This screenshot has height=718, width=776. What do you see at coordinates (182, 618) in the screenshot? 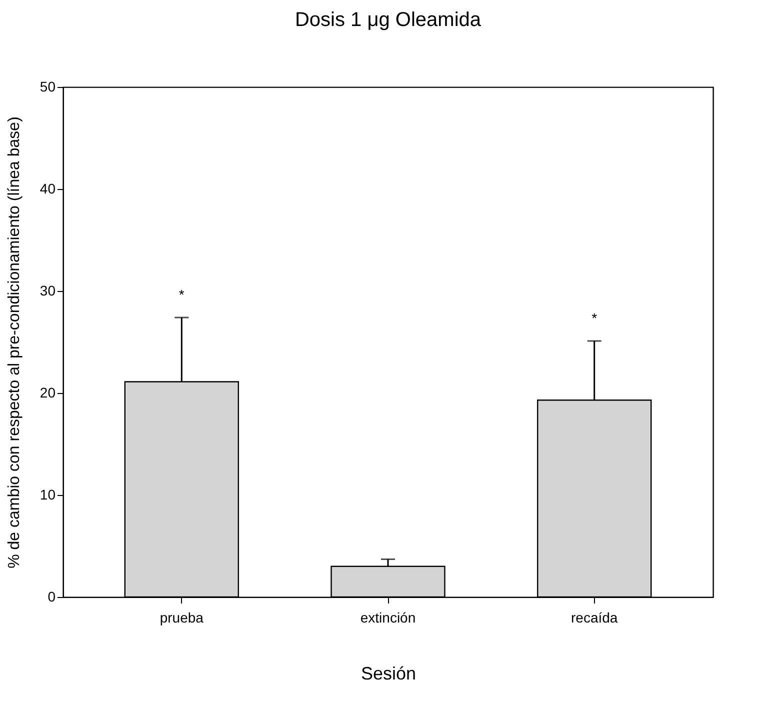
I see `x-tick-label: prueba` at bounding box center [182, 618].